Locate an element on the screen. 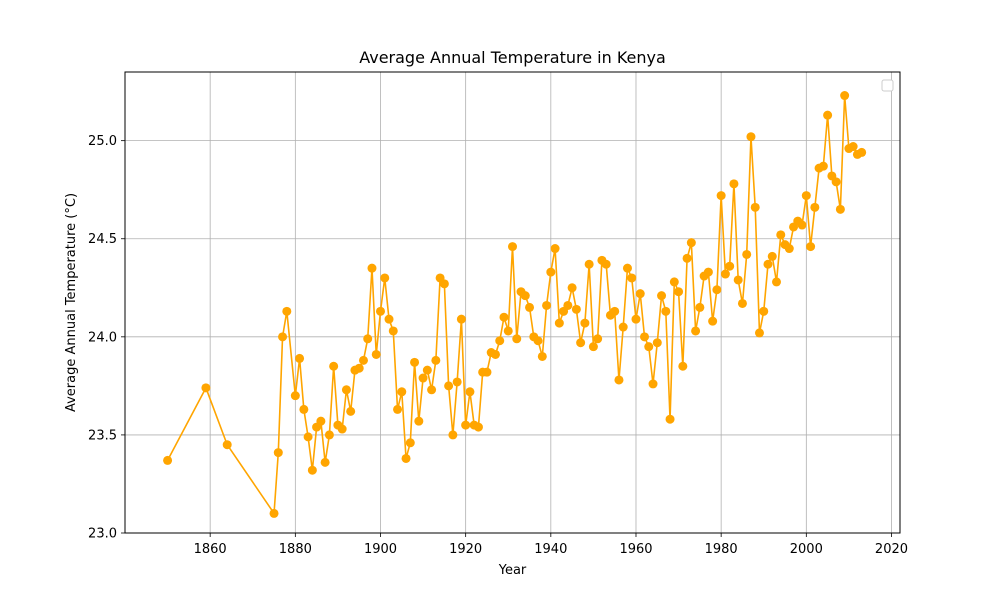  x-tick-label: 1960 is located at coordinates (635, 549).